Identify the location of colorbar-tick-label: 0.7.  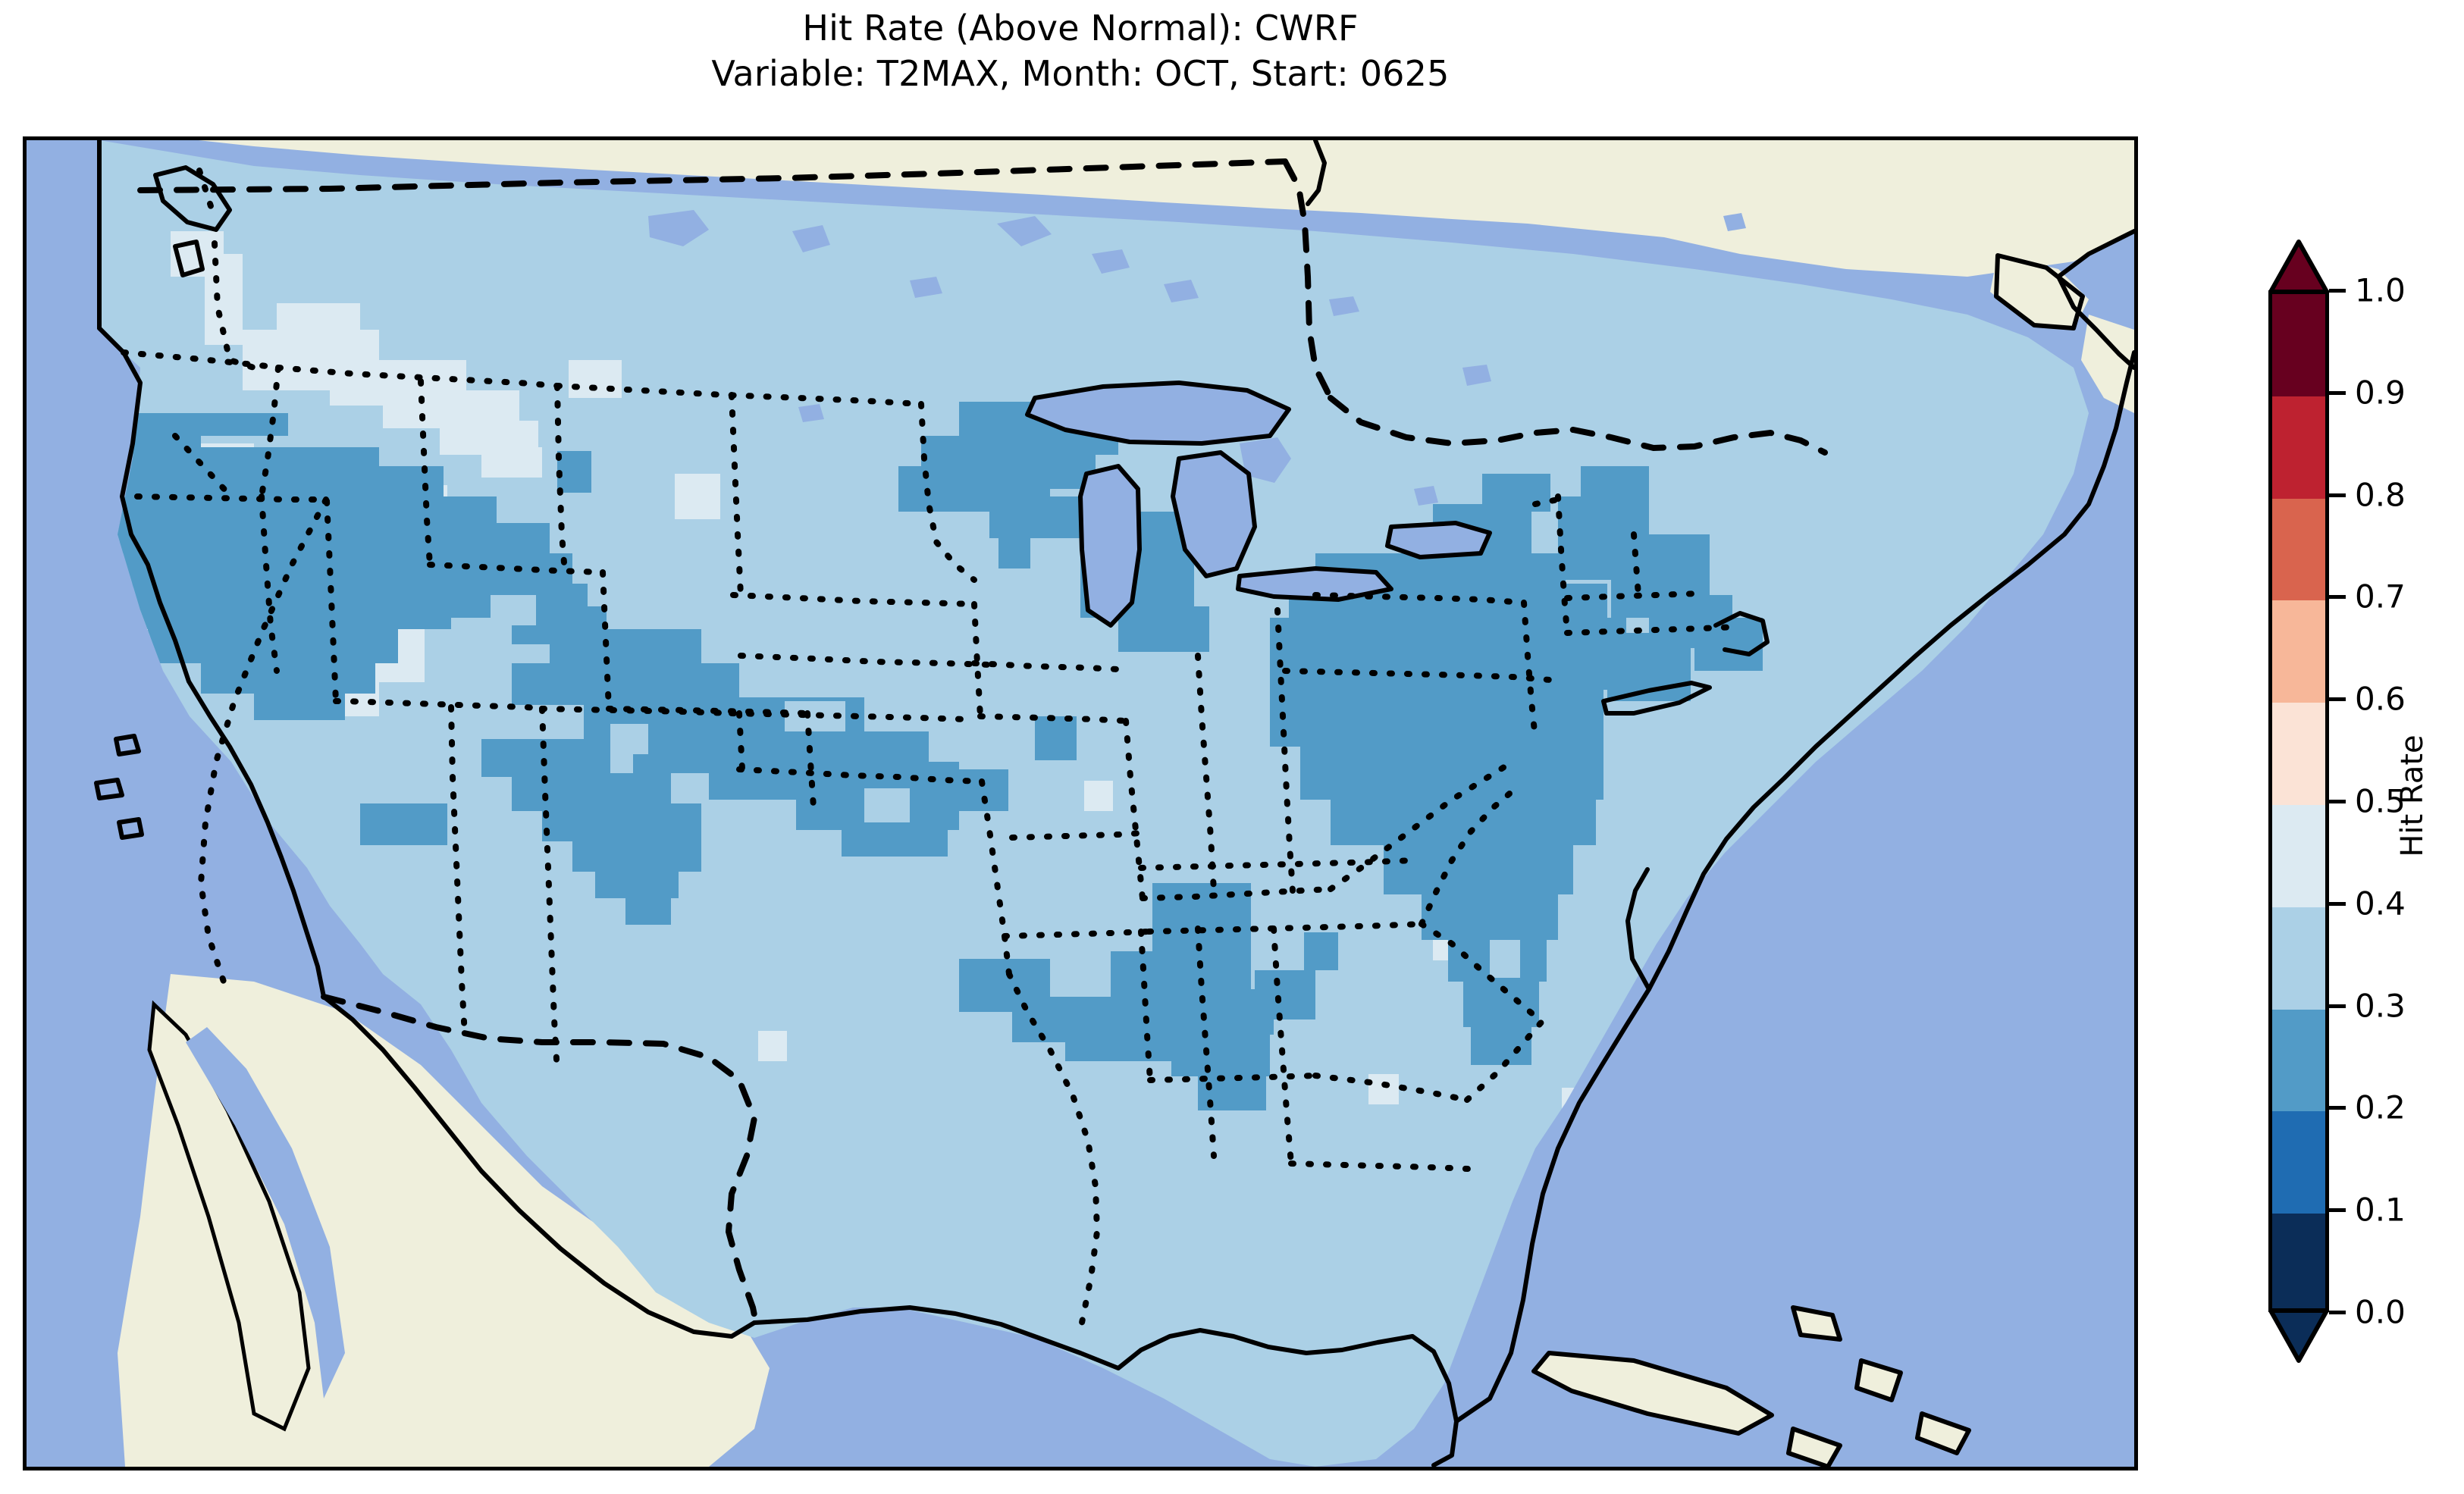
(2381, 596).